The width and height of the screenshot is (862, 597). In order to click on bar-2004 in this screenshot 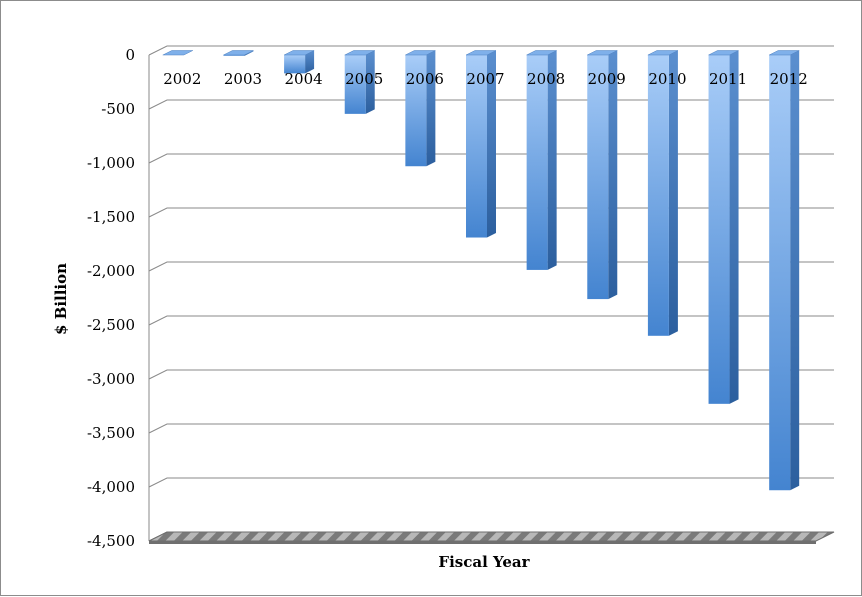, I will do `click(299, 62)`.